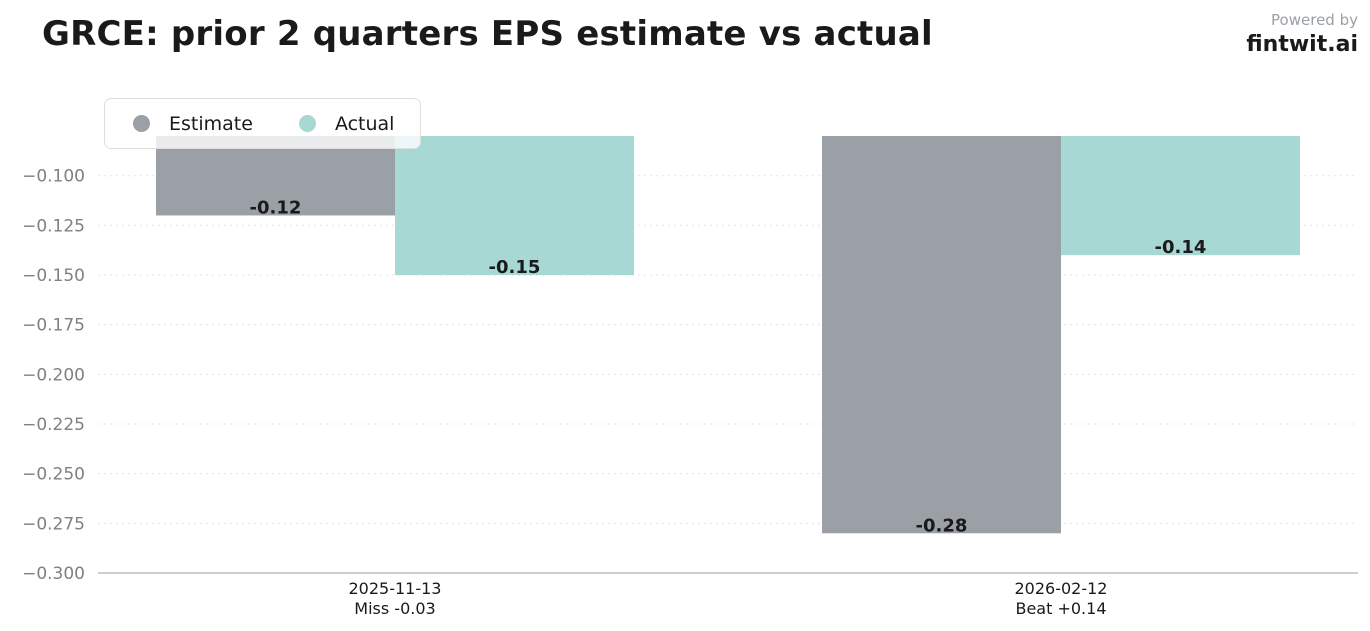 The height and width of the screenshot is (631, 1370). Describe the element at coordinates (53, 177) in the screenshot. I see `y-tick-label: −0.100` at that location.